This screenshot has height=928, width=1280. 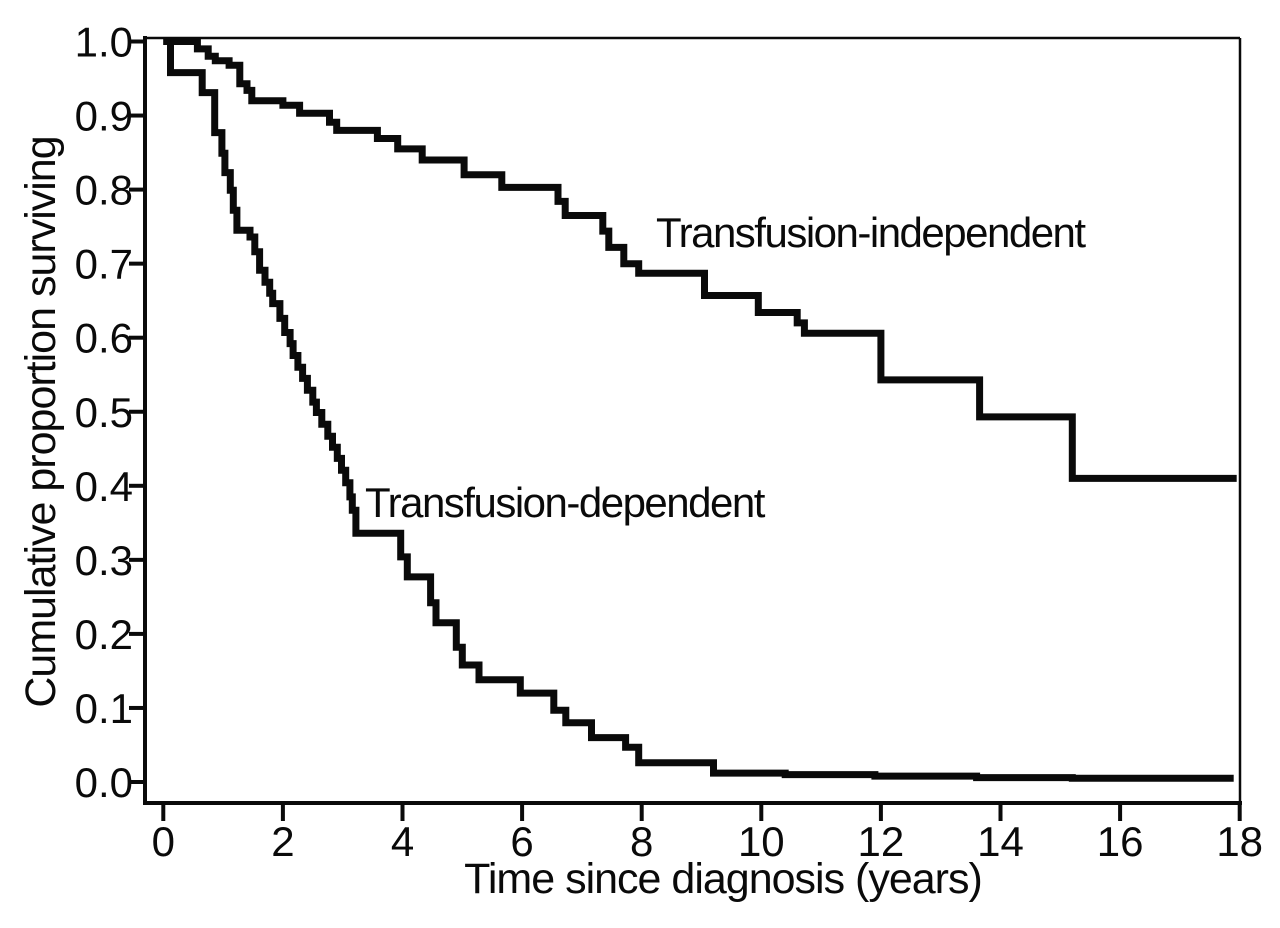 What do you see at coordinates (104, 412) in the screenshot?
I see `y-tick-label: 0.5` at bounding box center [104, 412].